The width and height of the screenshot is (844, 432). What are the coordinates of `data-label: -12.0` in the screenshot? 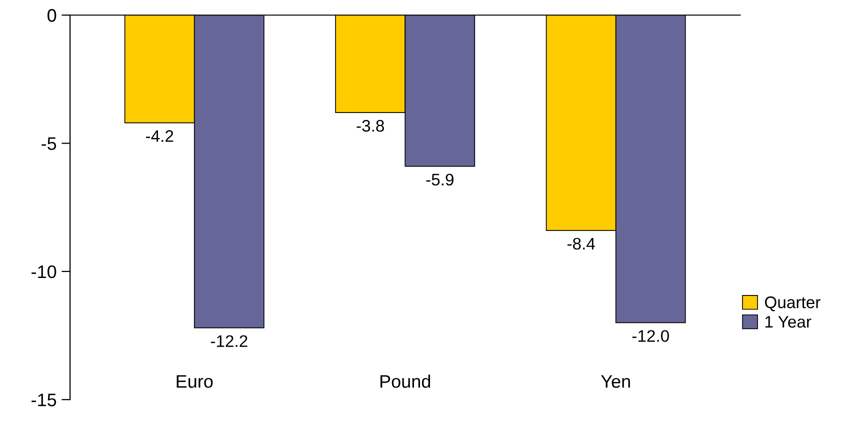 It's located at (650, 336).